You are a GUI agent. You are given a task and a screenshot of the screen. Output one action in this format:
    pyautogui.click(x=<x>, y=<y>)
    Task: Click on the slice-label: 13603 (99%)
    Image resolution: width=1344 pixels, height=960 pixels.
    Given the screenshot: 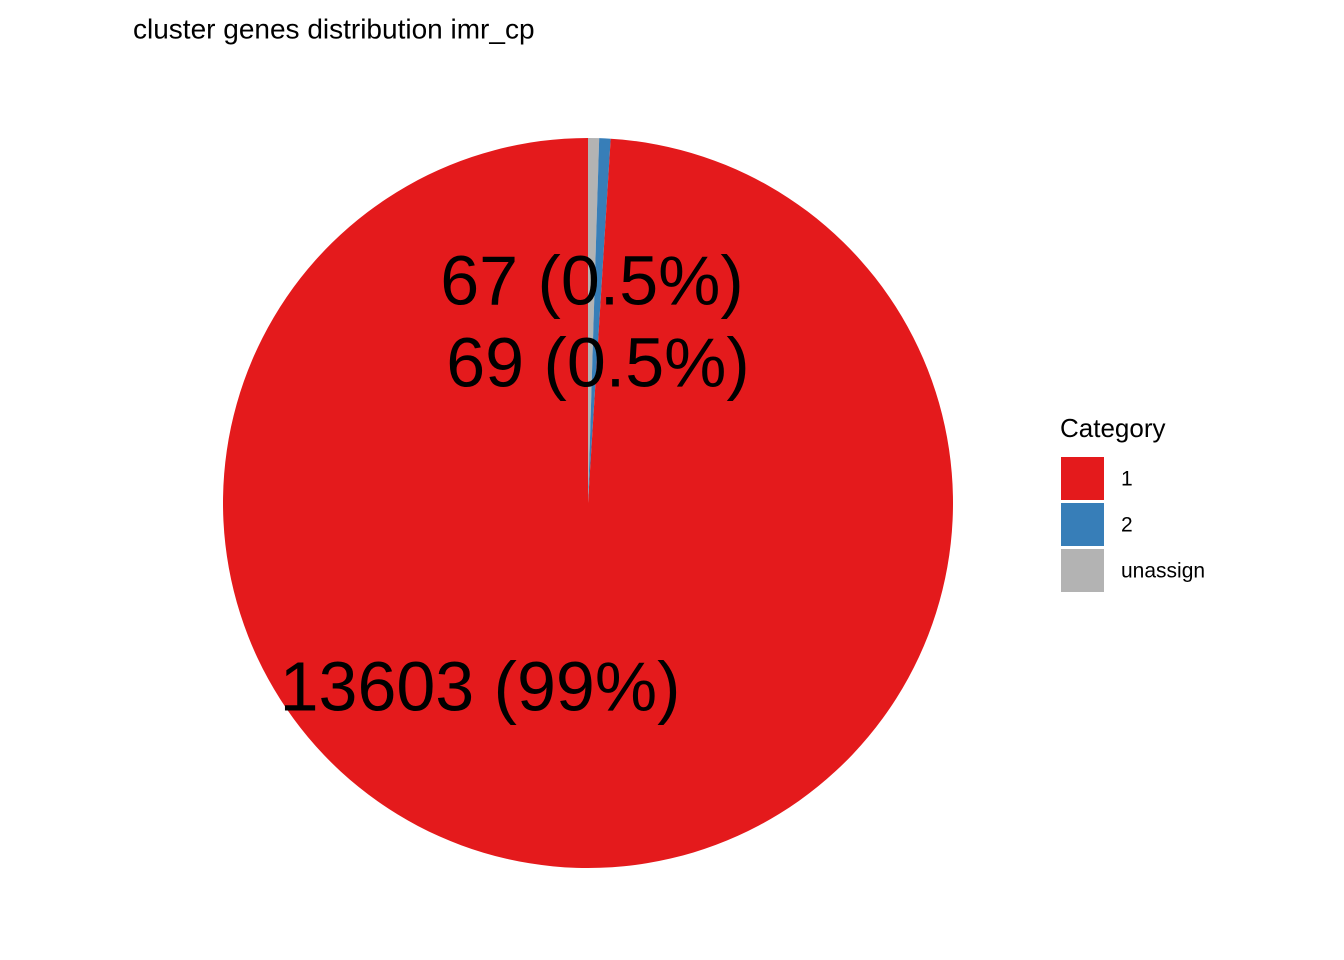 What is the action you would take?
    pyautogui.click(x=480, y=686)
    